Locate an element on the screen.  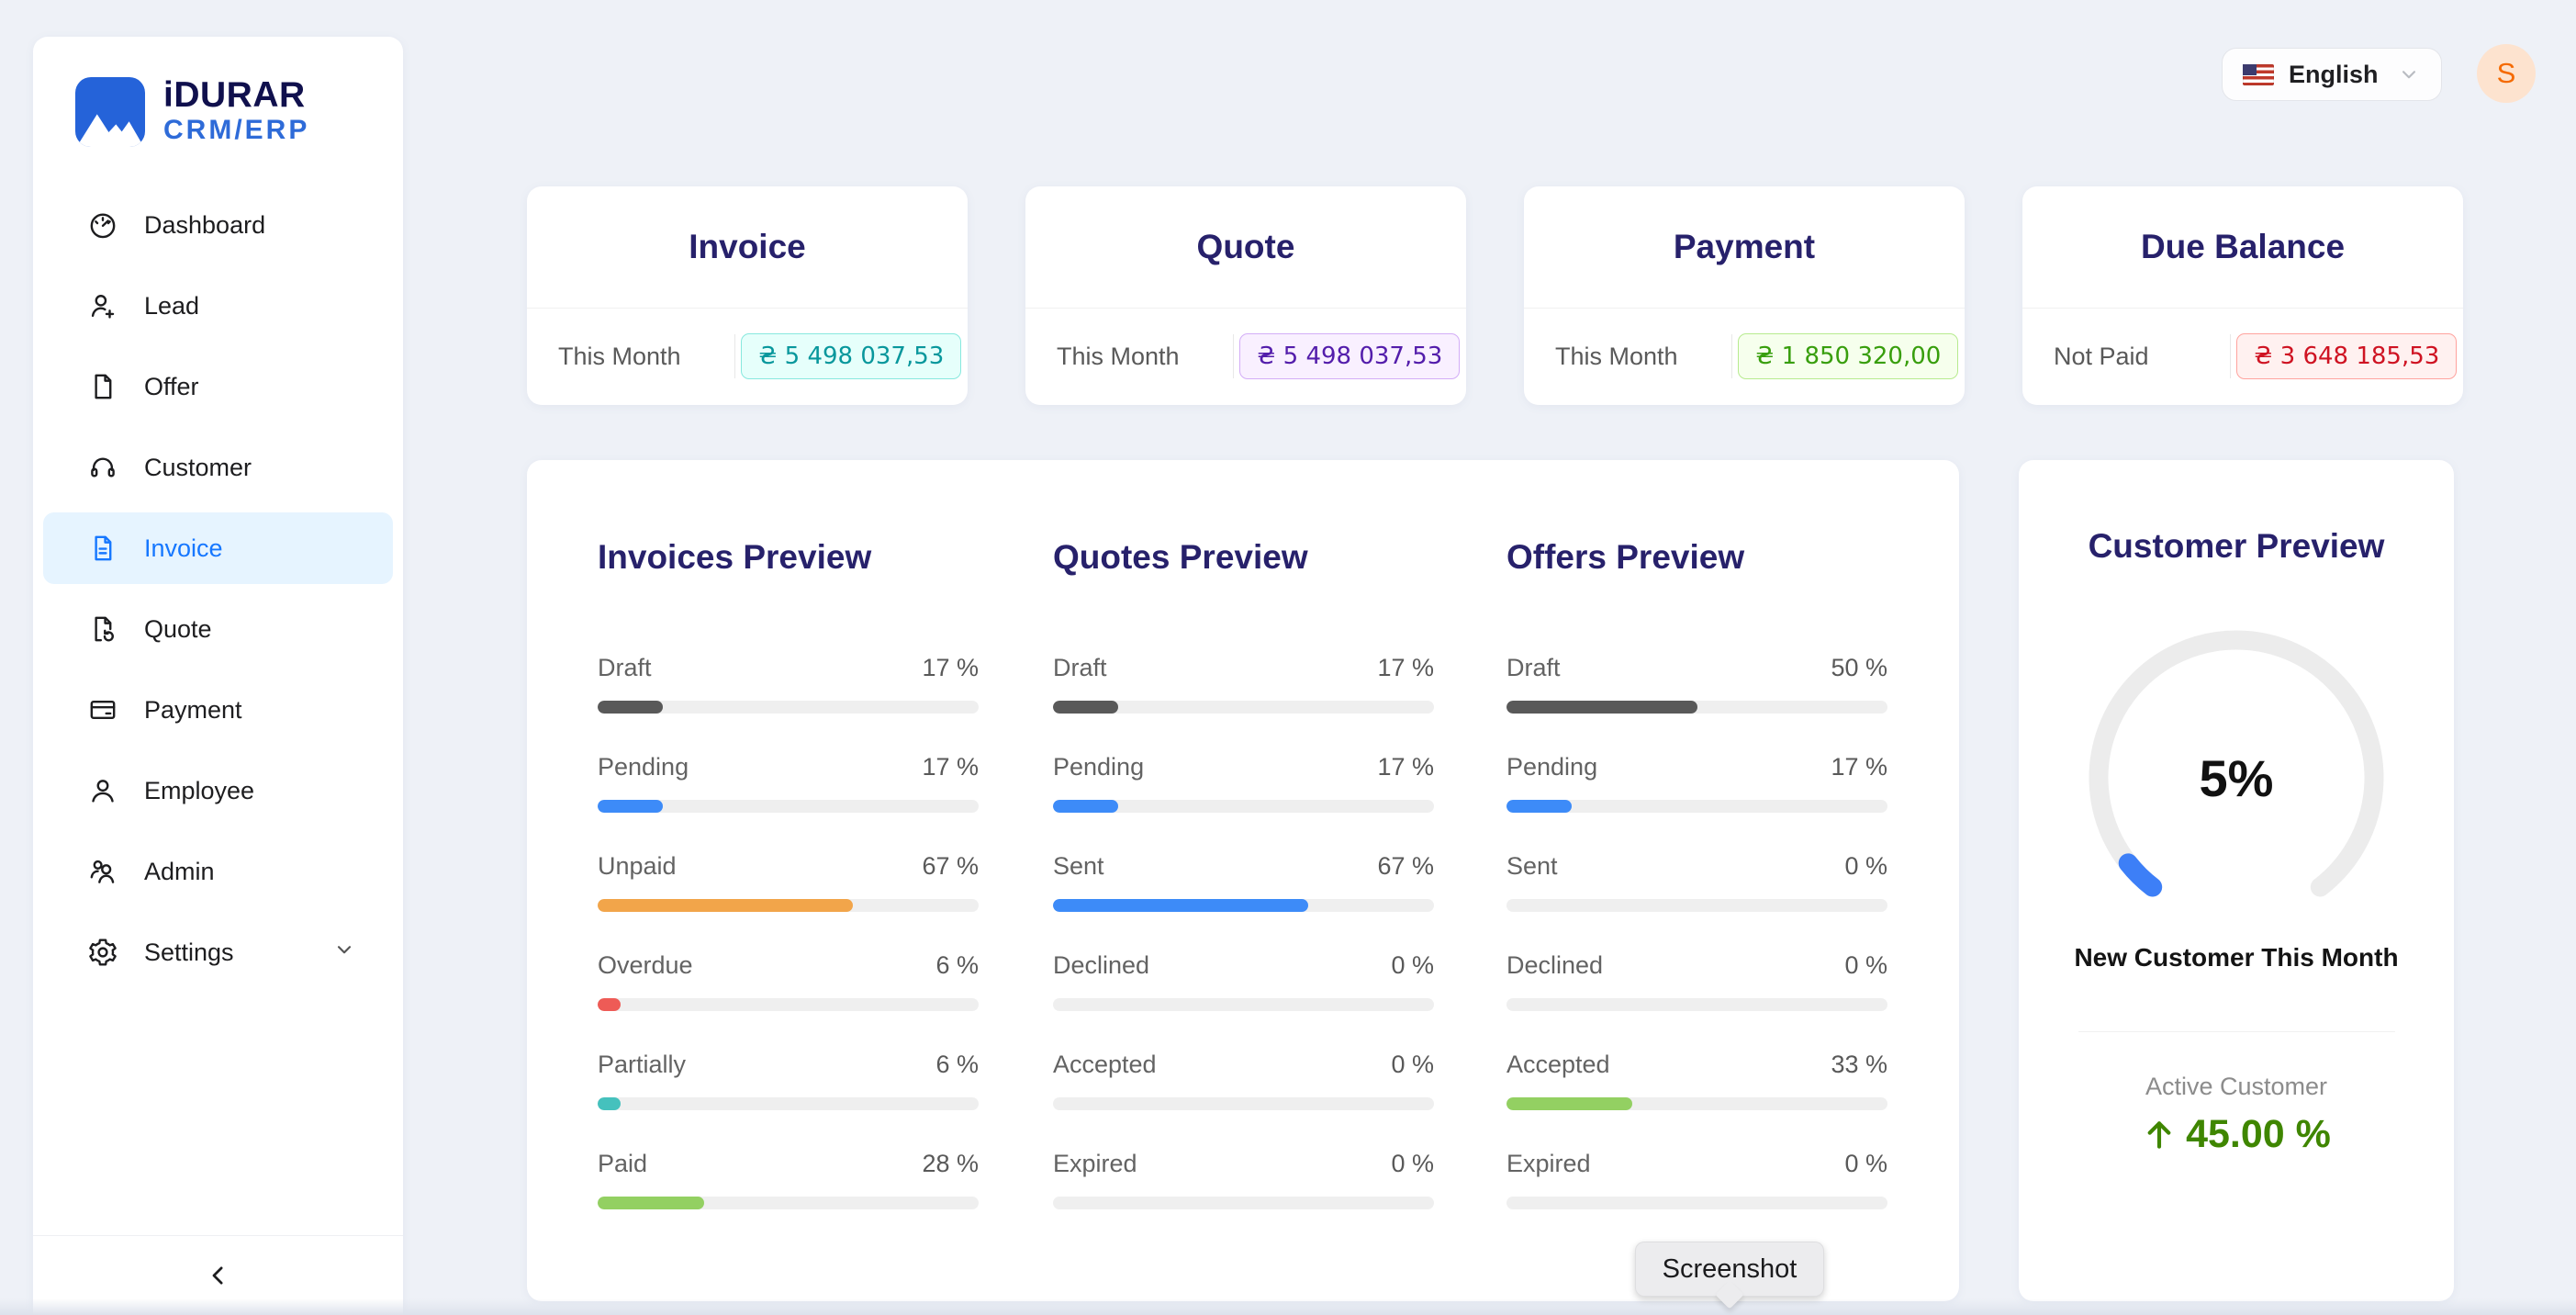
sidebar-item-quote: Quote is located at coordinates (218, 629).